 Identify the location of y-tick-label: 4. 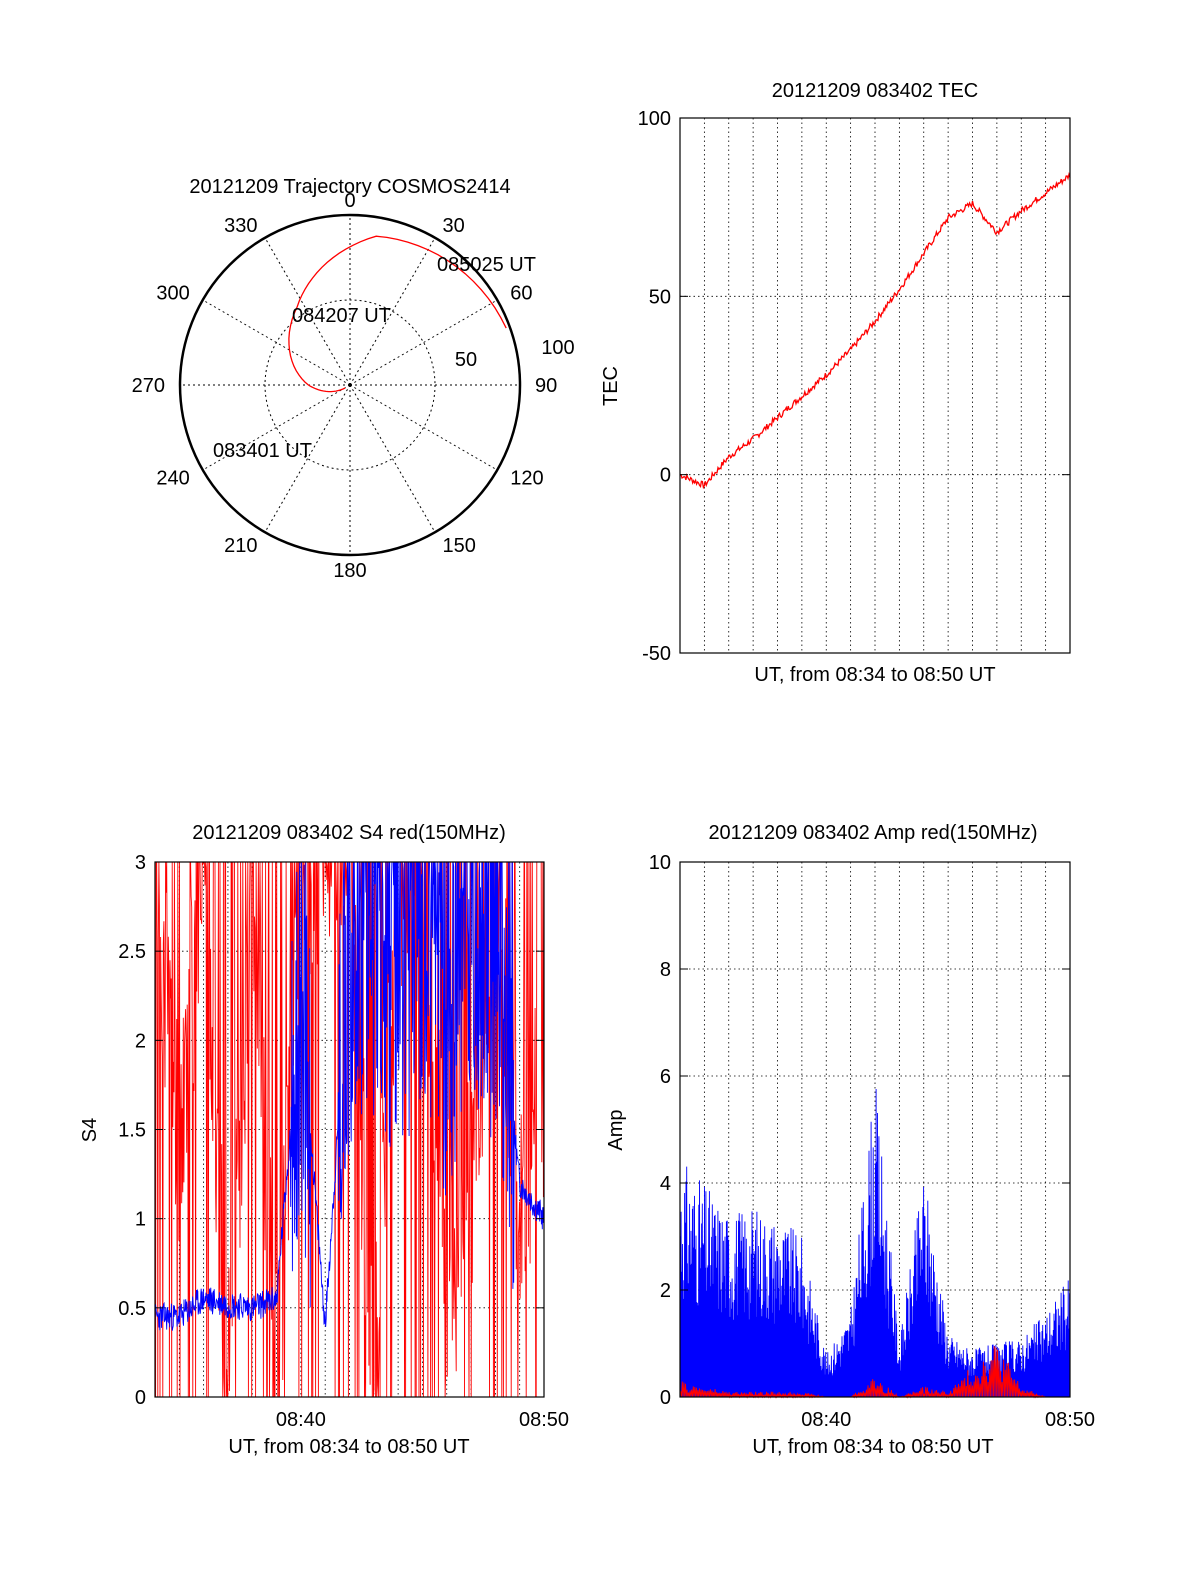
(665, 1184).